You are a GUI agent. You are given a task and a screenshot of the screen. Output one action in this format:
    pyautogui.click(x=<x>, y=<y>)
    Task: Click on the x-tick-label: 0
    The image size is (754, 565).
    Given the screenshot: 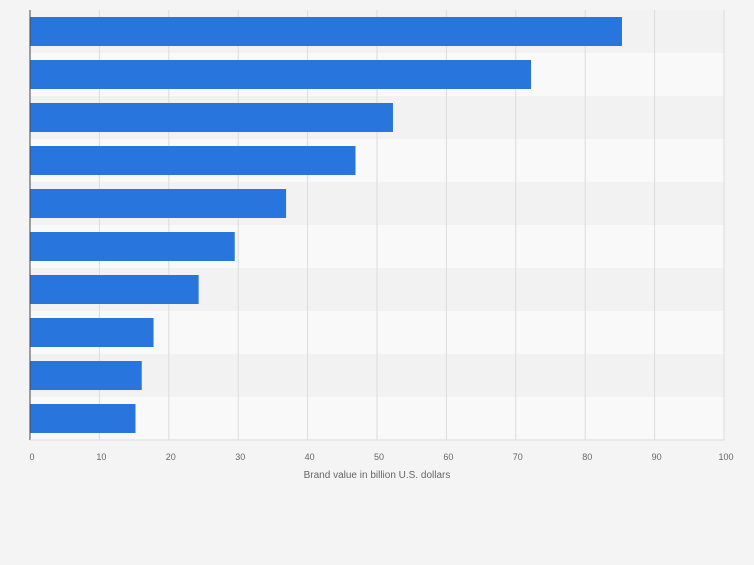 What is the action you would take?
    pyautogui.click(x=31, y=457)
    